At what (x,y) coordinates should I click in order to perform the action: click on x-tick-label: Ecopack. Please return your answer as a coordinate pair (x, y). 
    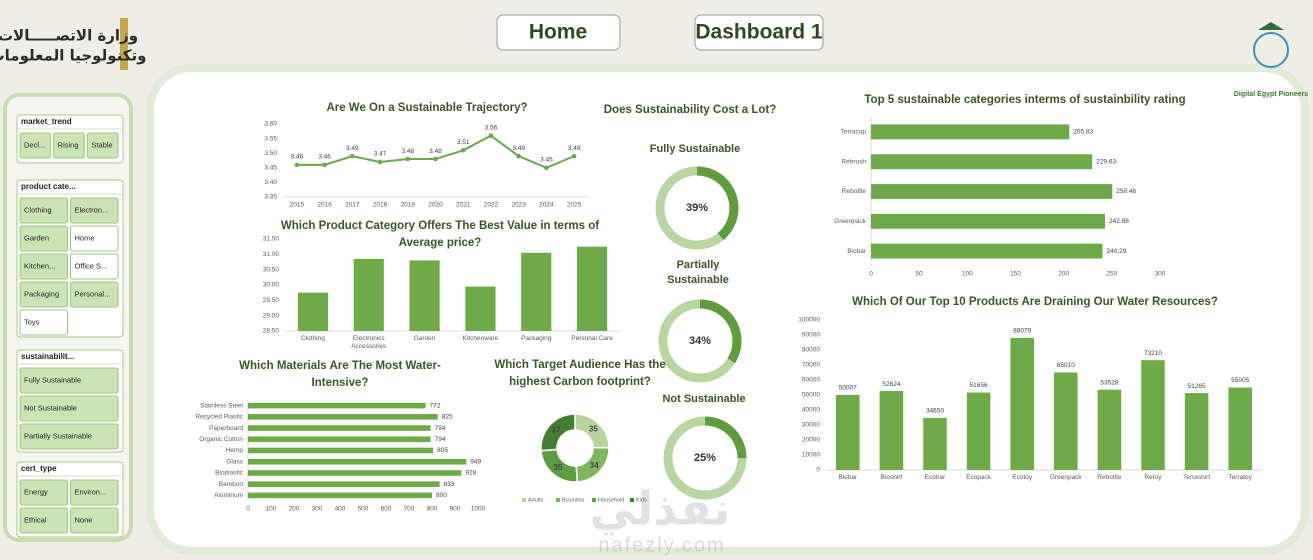
    Looking at the image, I should click on (979, 477).